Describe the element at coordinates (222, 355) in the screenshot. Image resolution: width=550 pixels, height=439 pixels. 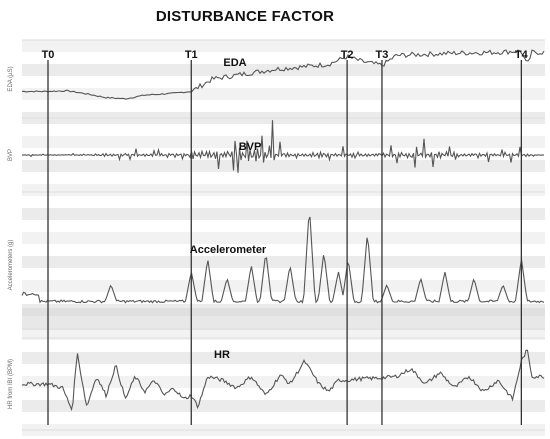
I see `series-label-hr: HR` at that location.